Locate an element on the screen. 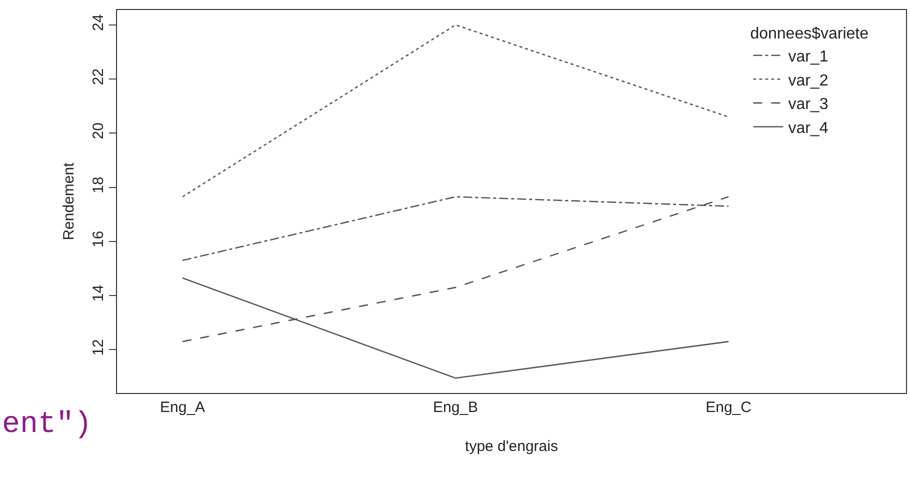 The image size is (910, 492). y-tick-label: 16 is located at coordinates (98, 239).